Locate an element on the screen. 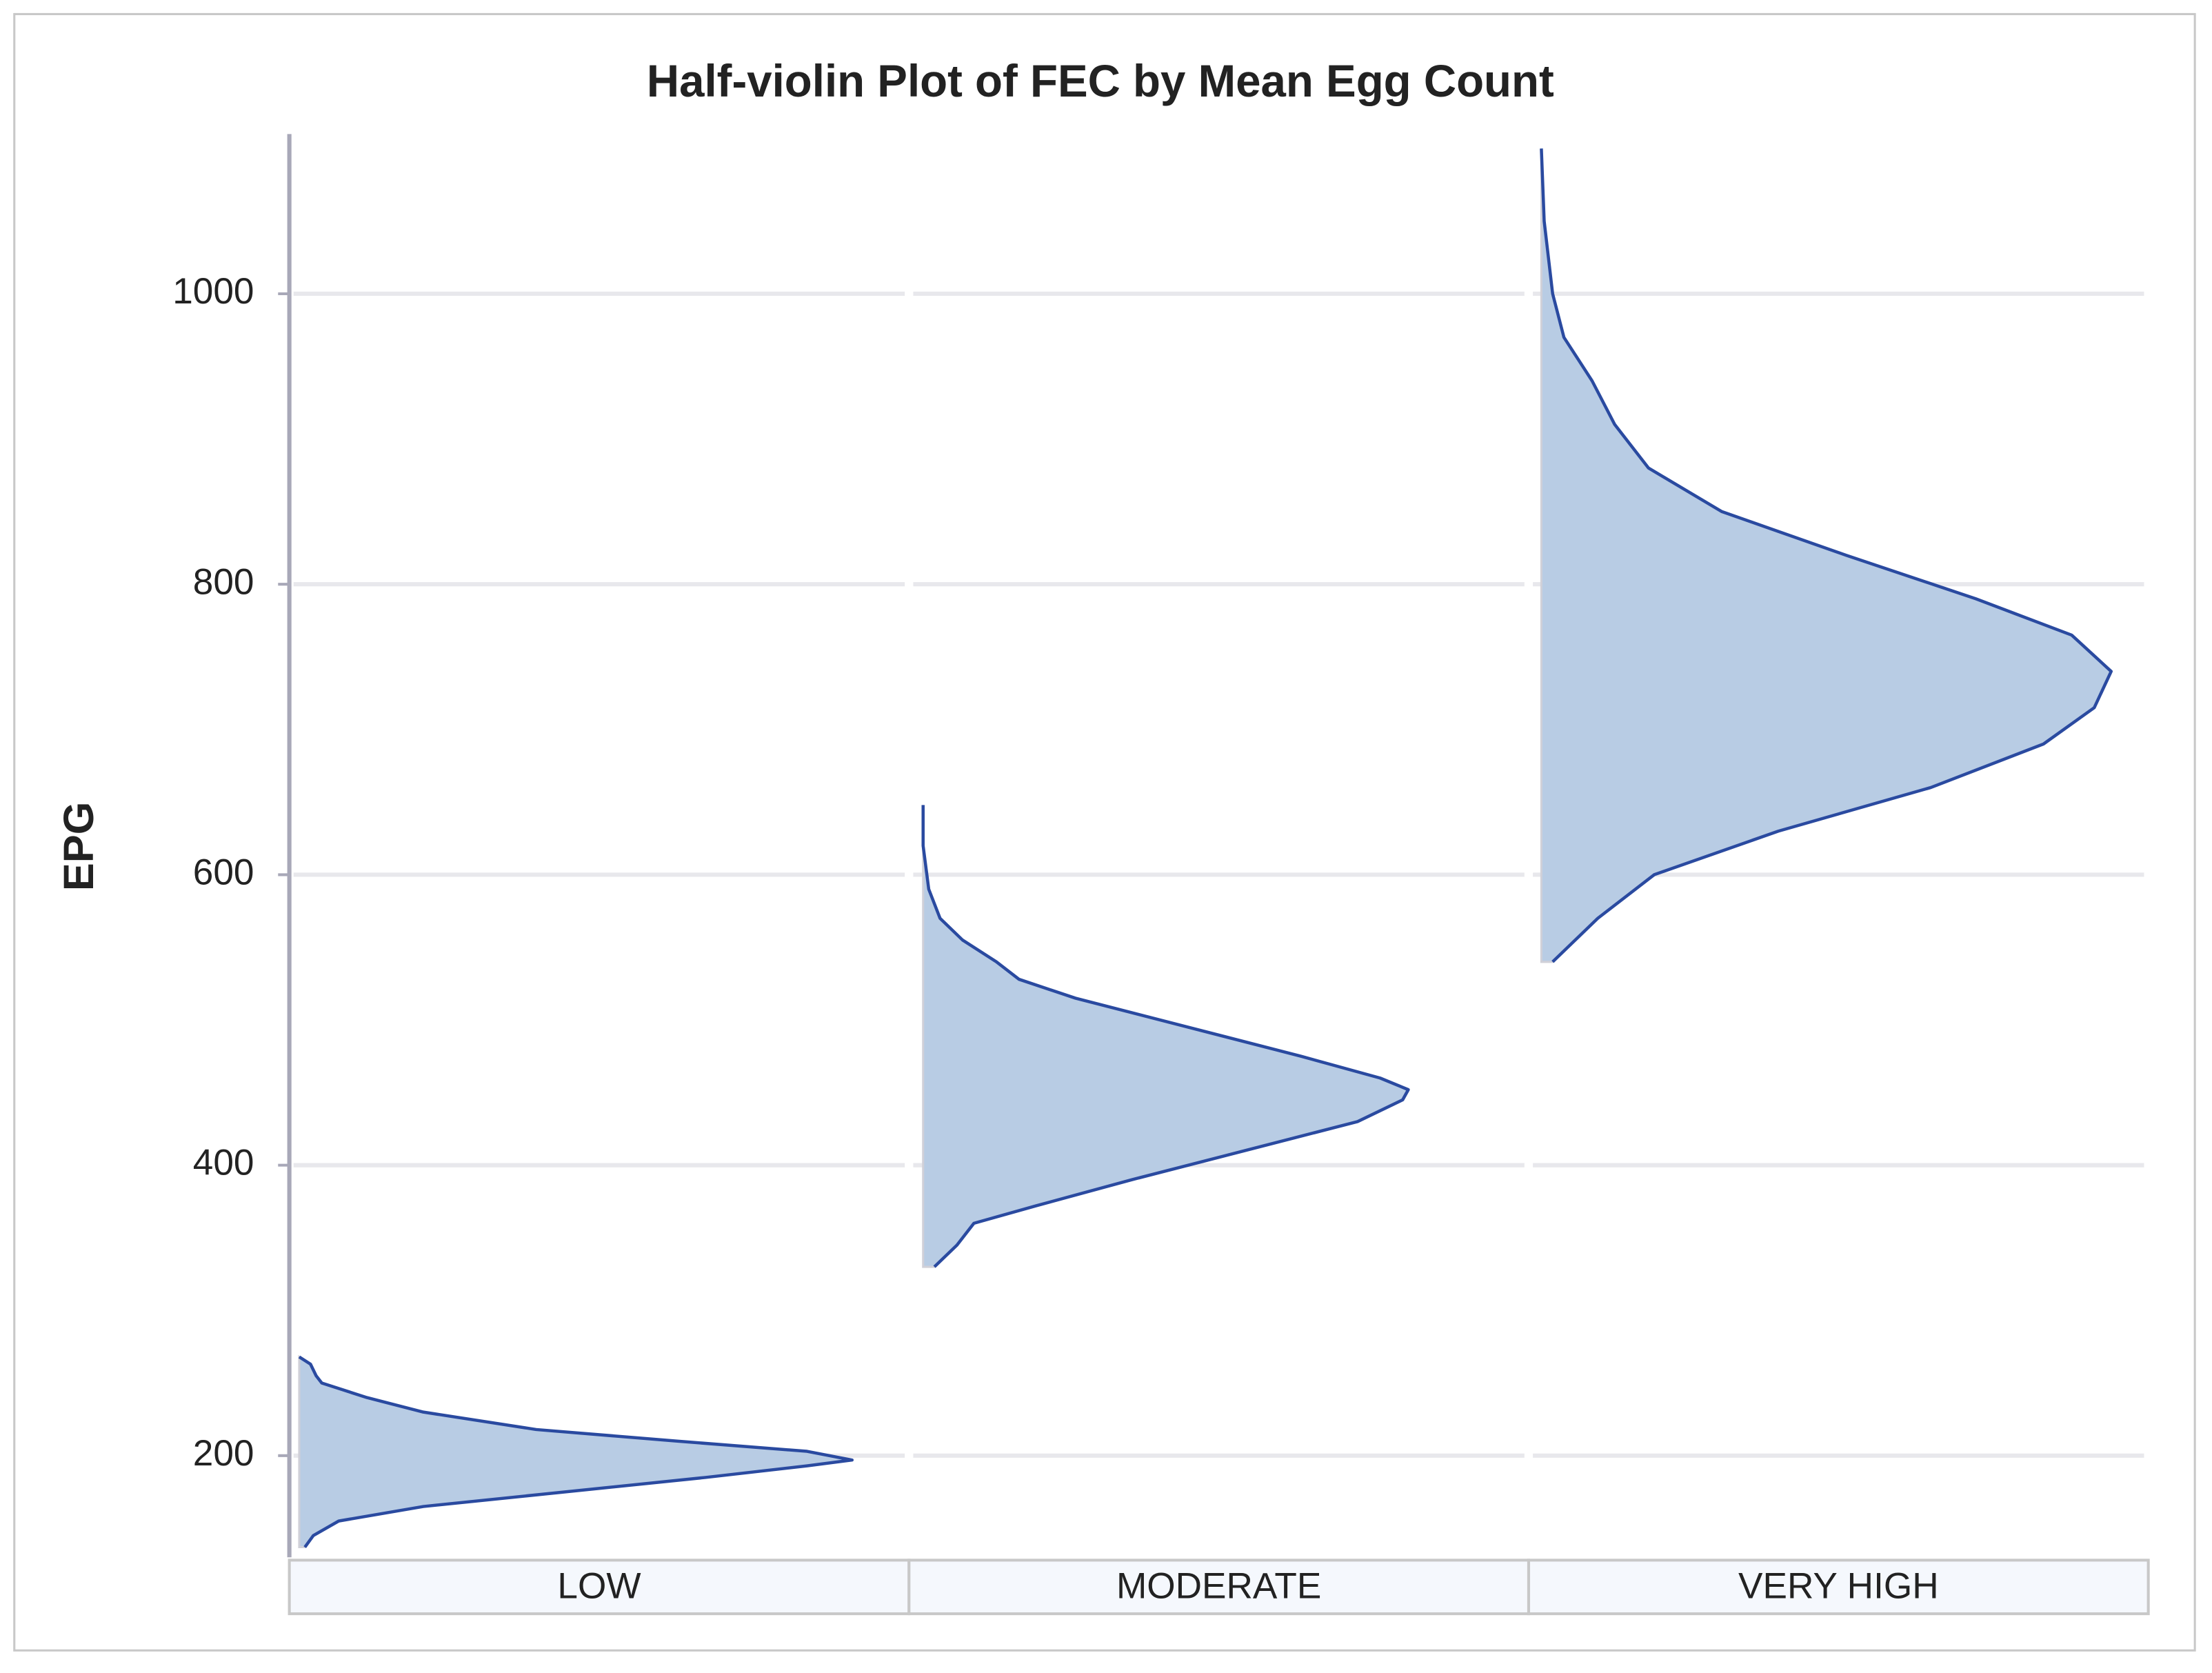 The width and height of the screenshot is (2212, 1673). x-tick-label: VERY HIGH is located at coordinates (1839, 1585).